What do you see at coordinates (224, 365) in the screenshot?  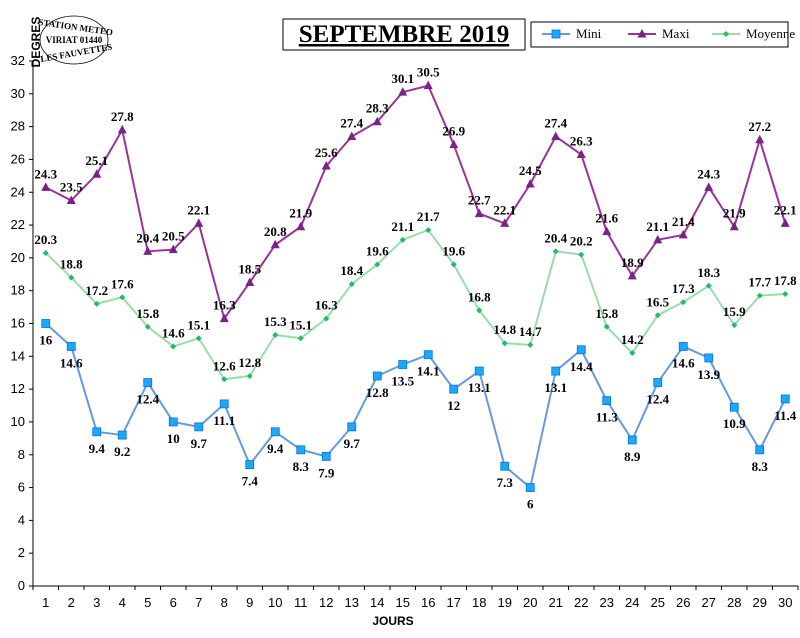 I see `data-label-moyenne: 12.6` at bounding box center [224, 365].